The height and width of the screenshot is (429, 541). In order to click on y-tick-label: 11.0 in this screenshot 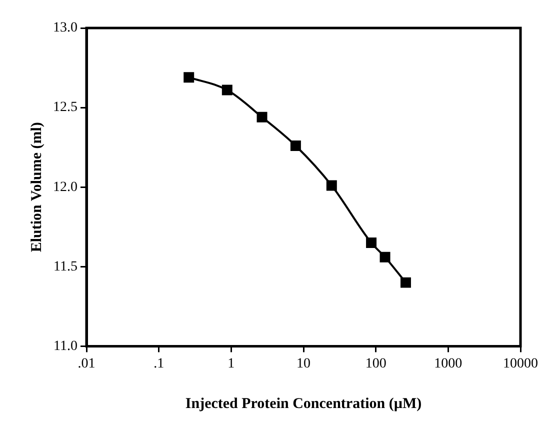, I will do `click(66, 346)`.